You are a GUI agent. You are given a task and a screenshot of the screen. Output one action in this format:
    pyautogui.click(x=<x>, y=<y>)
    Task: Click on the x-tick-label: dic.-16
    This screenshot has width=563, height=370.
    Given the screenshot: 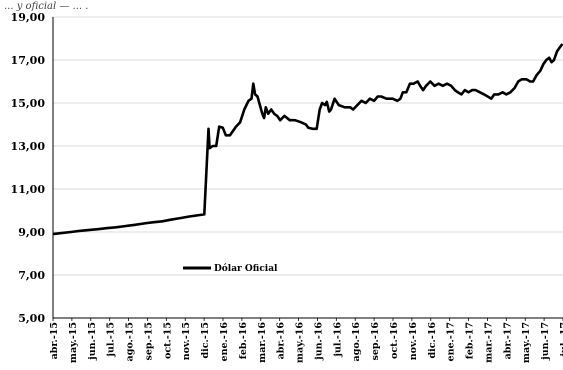 What is the action you would take?
    pyautogui.click(x=432, y=340)
    